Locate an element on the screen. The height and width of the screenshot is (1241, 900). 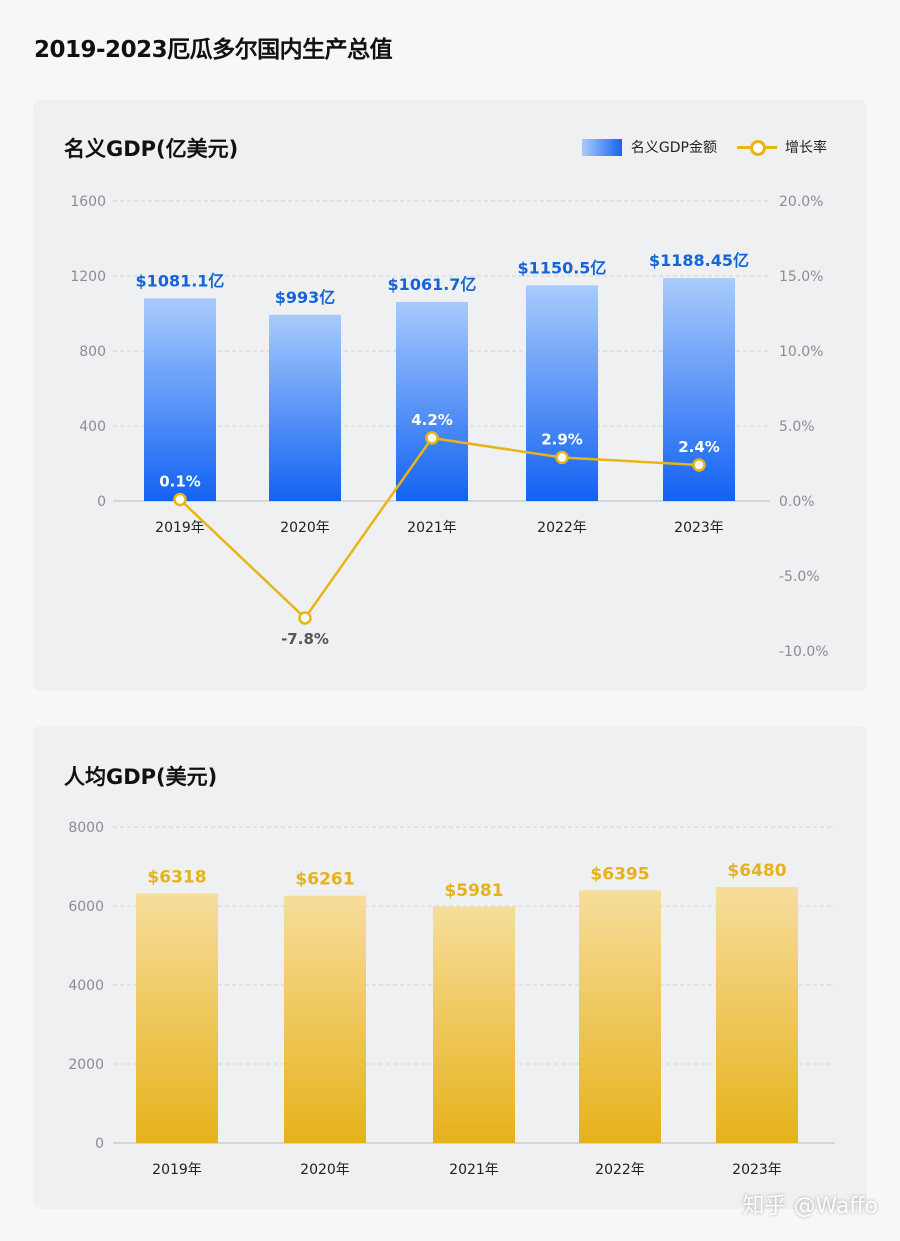
y2-tick-label: 5.0% is located at coordinates (797, 427).